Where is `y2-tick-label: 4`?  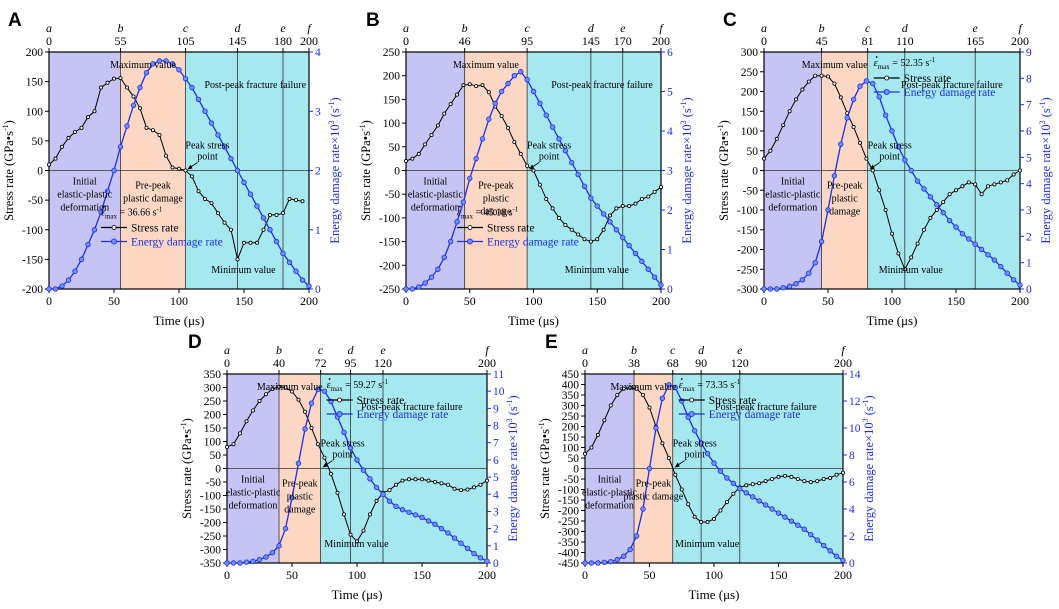
y2-tick-label: 4 is located at coordinates (318, 53).